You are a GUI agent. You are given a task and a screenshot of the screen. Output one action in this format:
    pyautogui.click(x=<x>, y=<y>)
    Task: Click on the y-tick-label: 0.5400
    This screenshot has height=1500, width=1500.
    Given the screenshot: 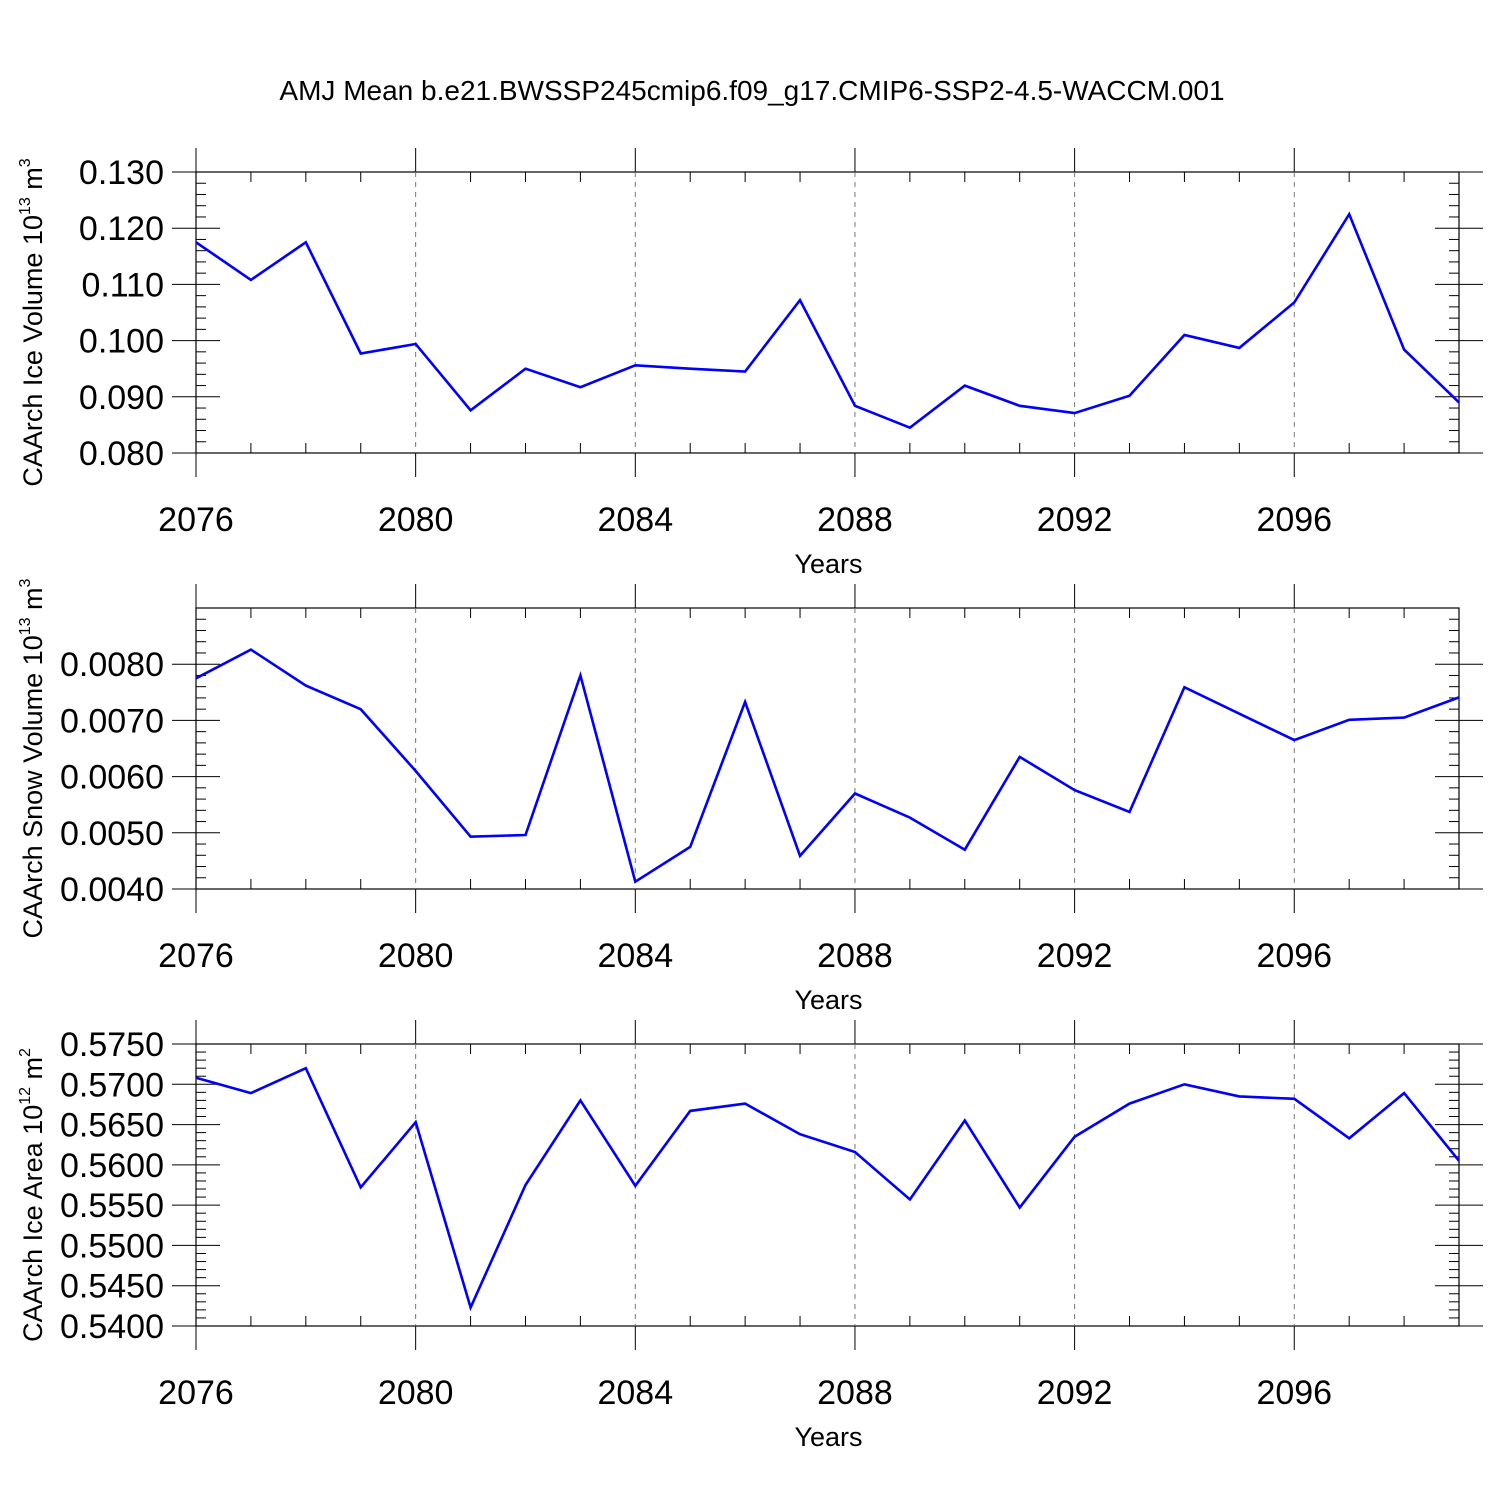 What is the action you would take?
    pyautogui.click(x=112, y=1327)
    